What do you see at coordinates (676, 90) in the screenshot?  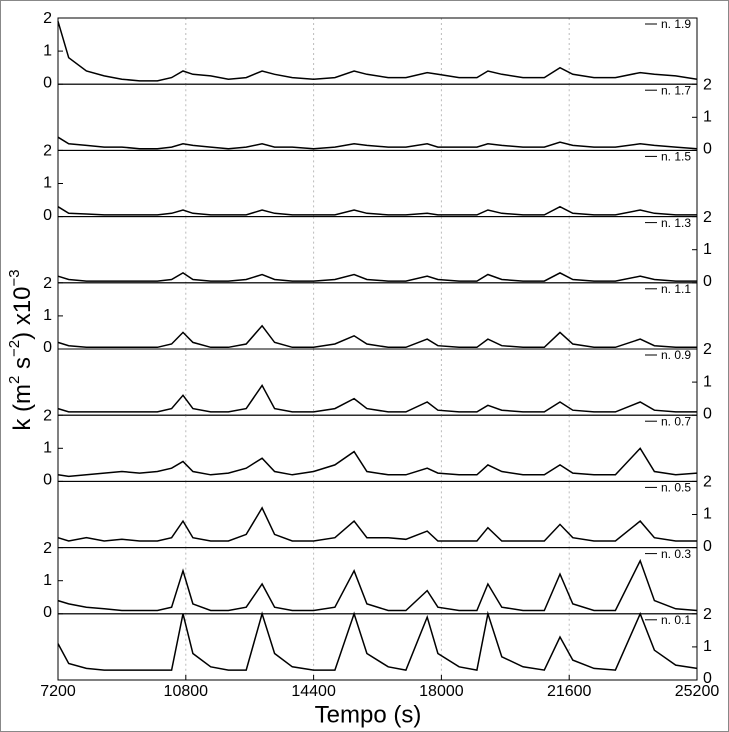 I see `legend-label: n. 1.7` at bounding box center [676, 90].